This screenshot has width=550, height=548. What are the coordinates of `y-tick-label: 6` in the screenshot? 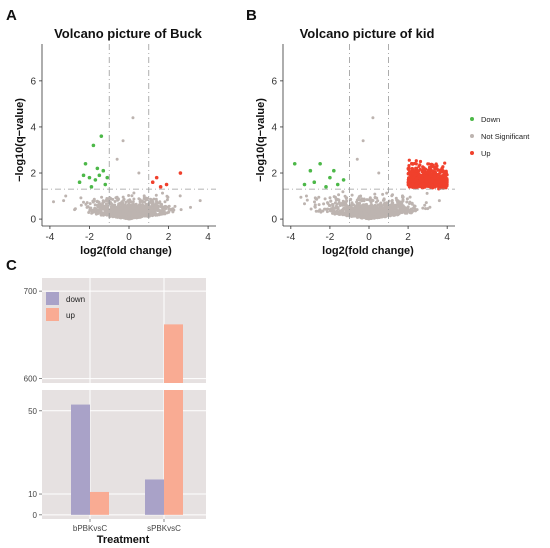 It's located at (274, 81).